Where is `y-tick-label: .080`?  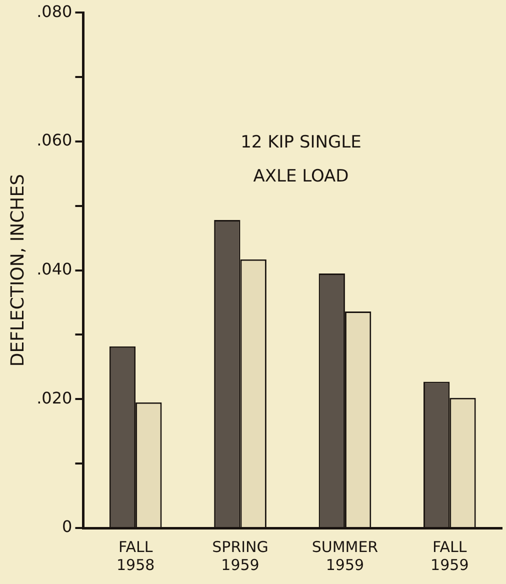 y-tick-label: .080 is located at coordinates (54, 11).